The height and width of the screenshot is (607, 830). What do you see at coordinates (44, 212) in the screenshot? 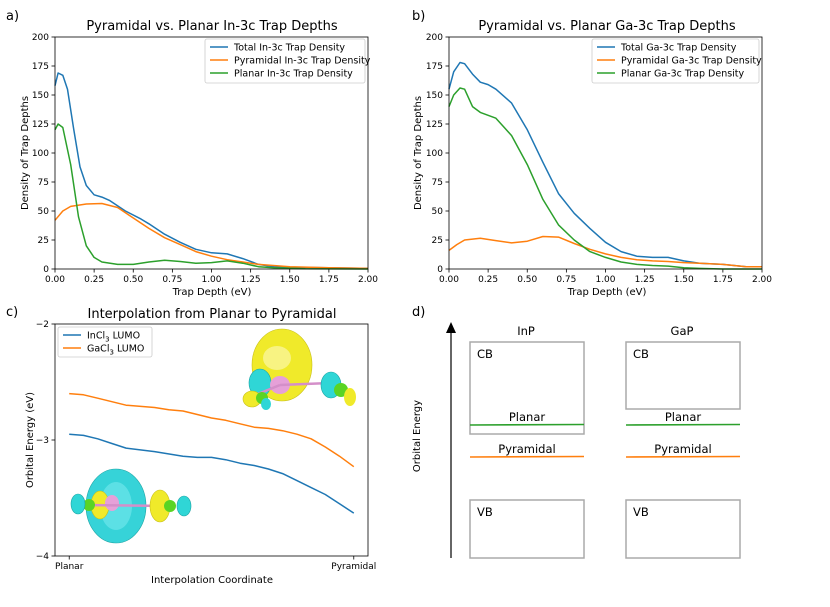
I see `chart-a-ytick-label: 50` at bounding box center [44, 212].